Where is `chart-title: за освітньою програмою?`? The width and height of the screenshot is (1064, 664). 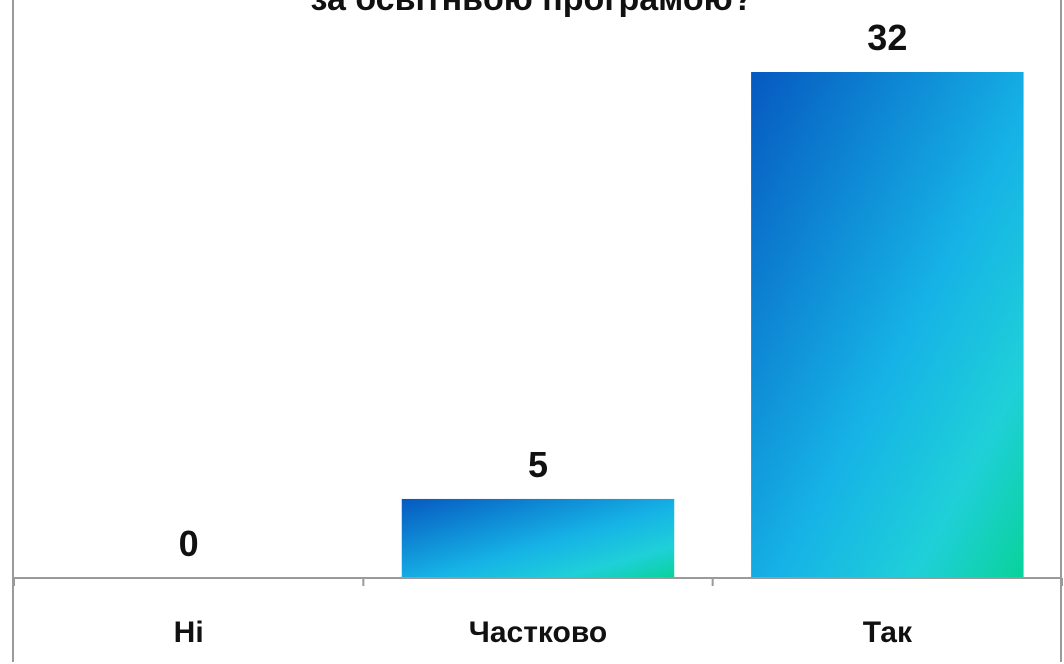 chart-title: за освітньою програмою? is located at coordinates (532, 9).